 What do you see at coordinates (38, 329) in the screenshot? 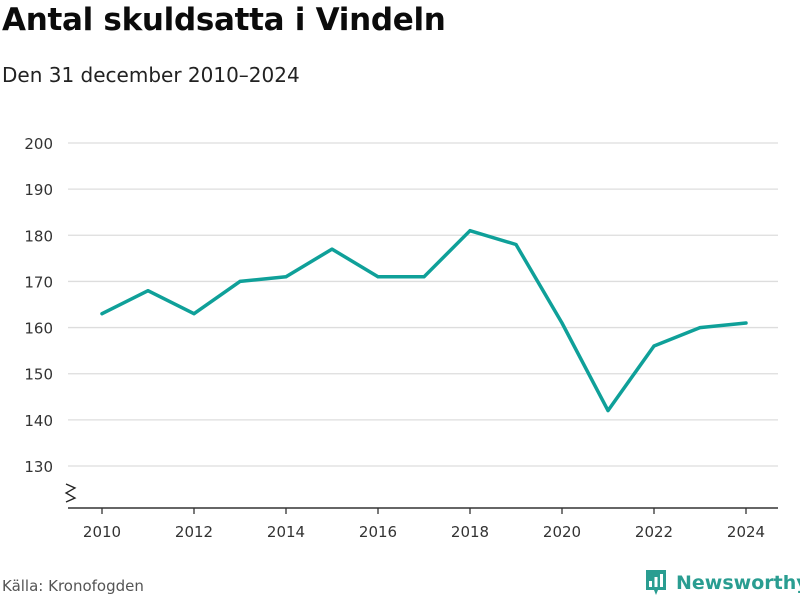
I see `y-tick-label: 160` at bounding box center [38, 329].